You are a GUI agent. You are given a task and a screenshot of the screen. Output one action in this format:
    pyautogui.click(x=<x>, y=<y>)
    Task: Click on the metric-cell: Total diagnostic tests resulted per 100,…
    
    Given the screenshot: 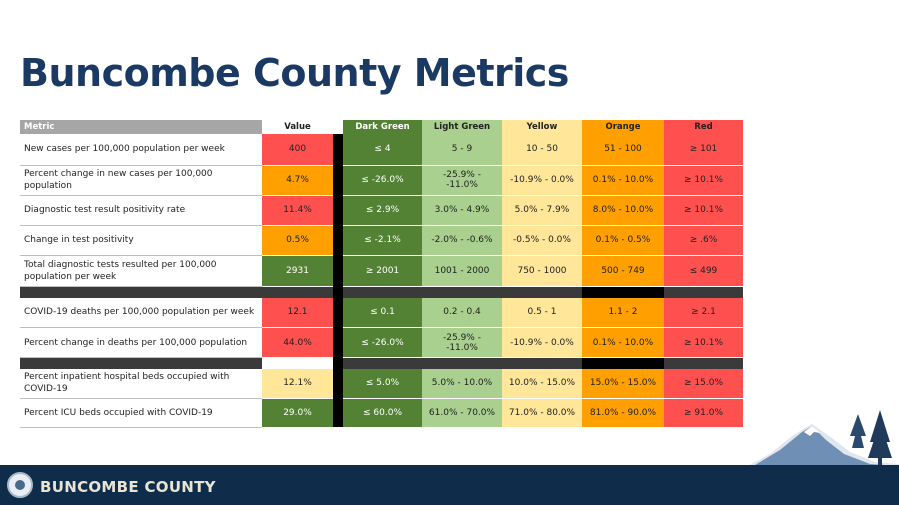 What is the action you would take?
    pyautogui.click(x=141, y=271)
    